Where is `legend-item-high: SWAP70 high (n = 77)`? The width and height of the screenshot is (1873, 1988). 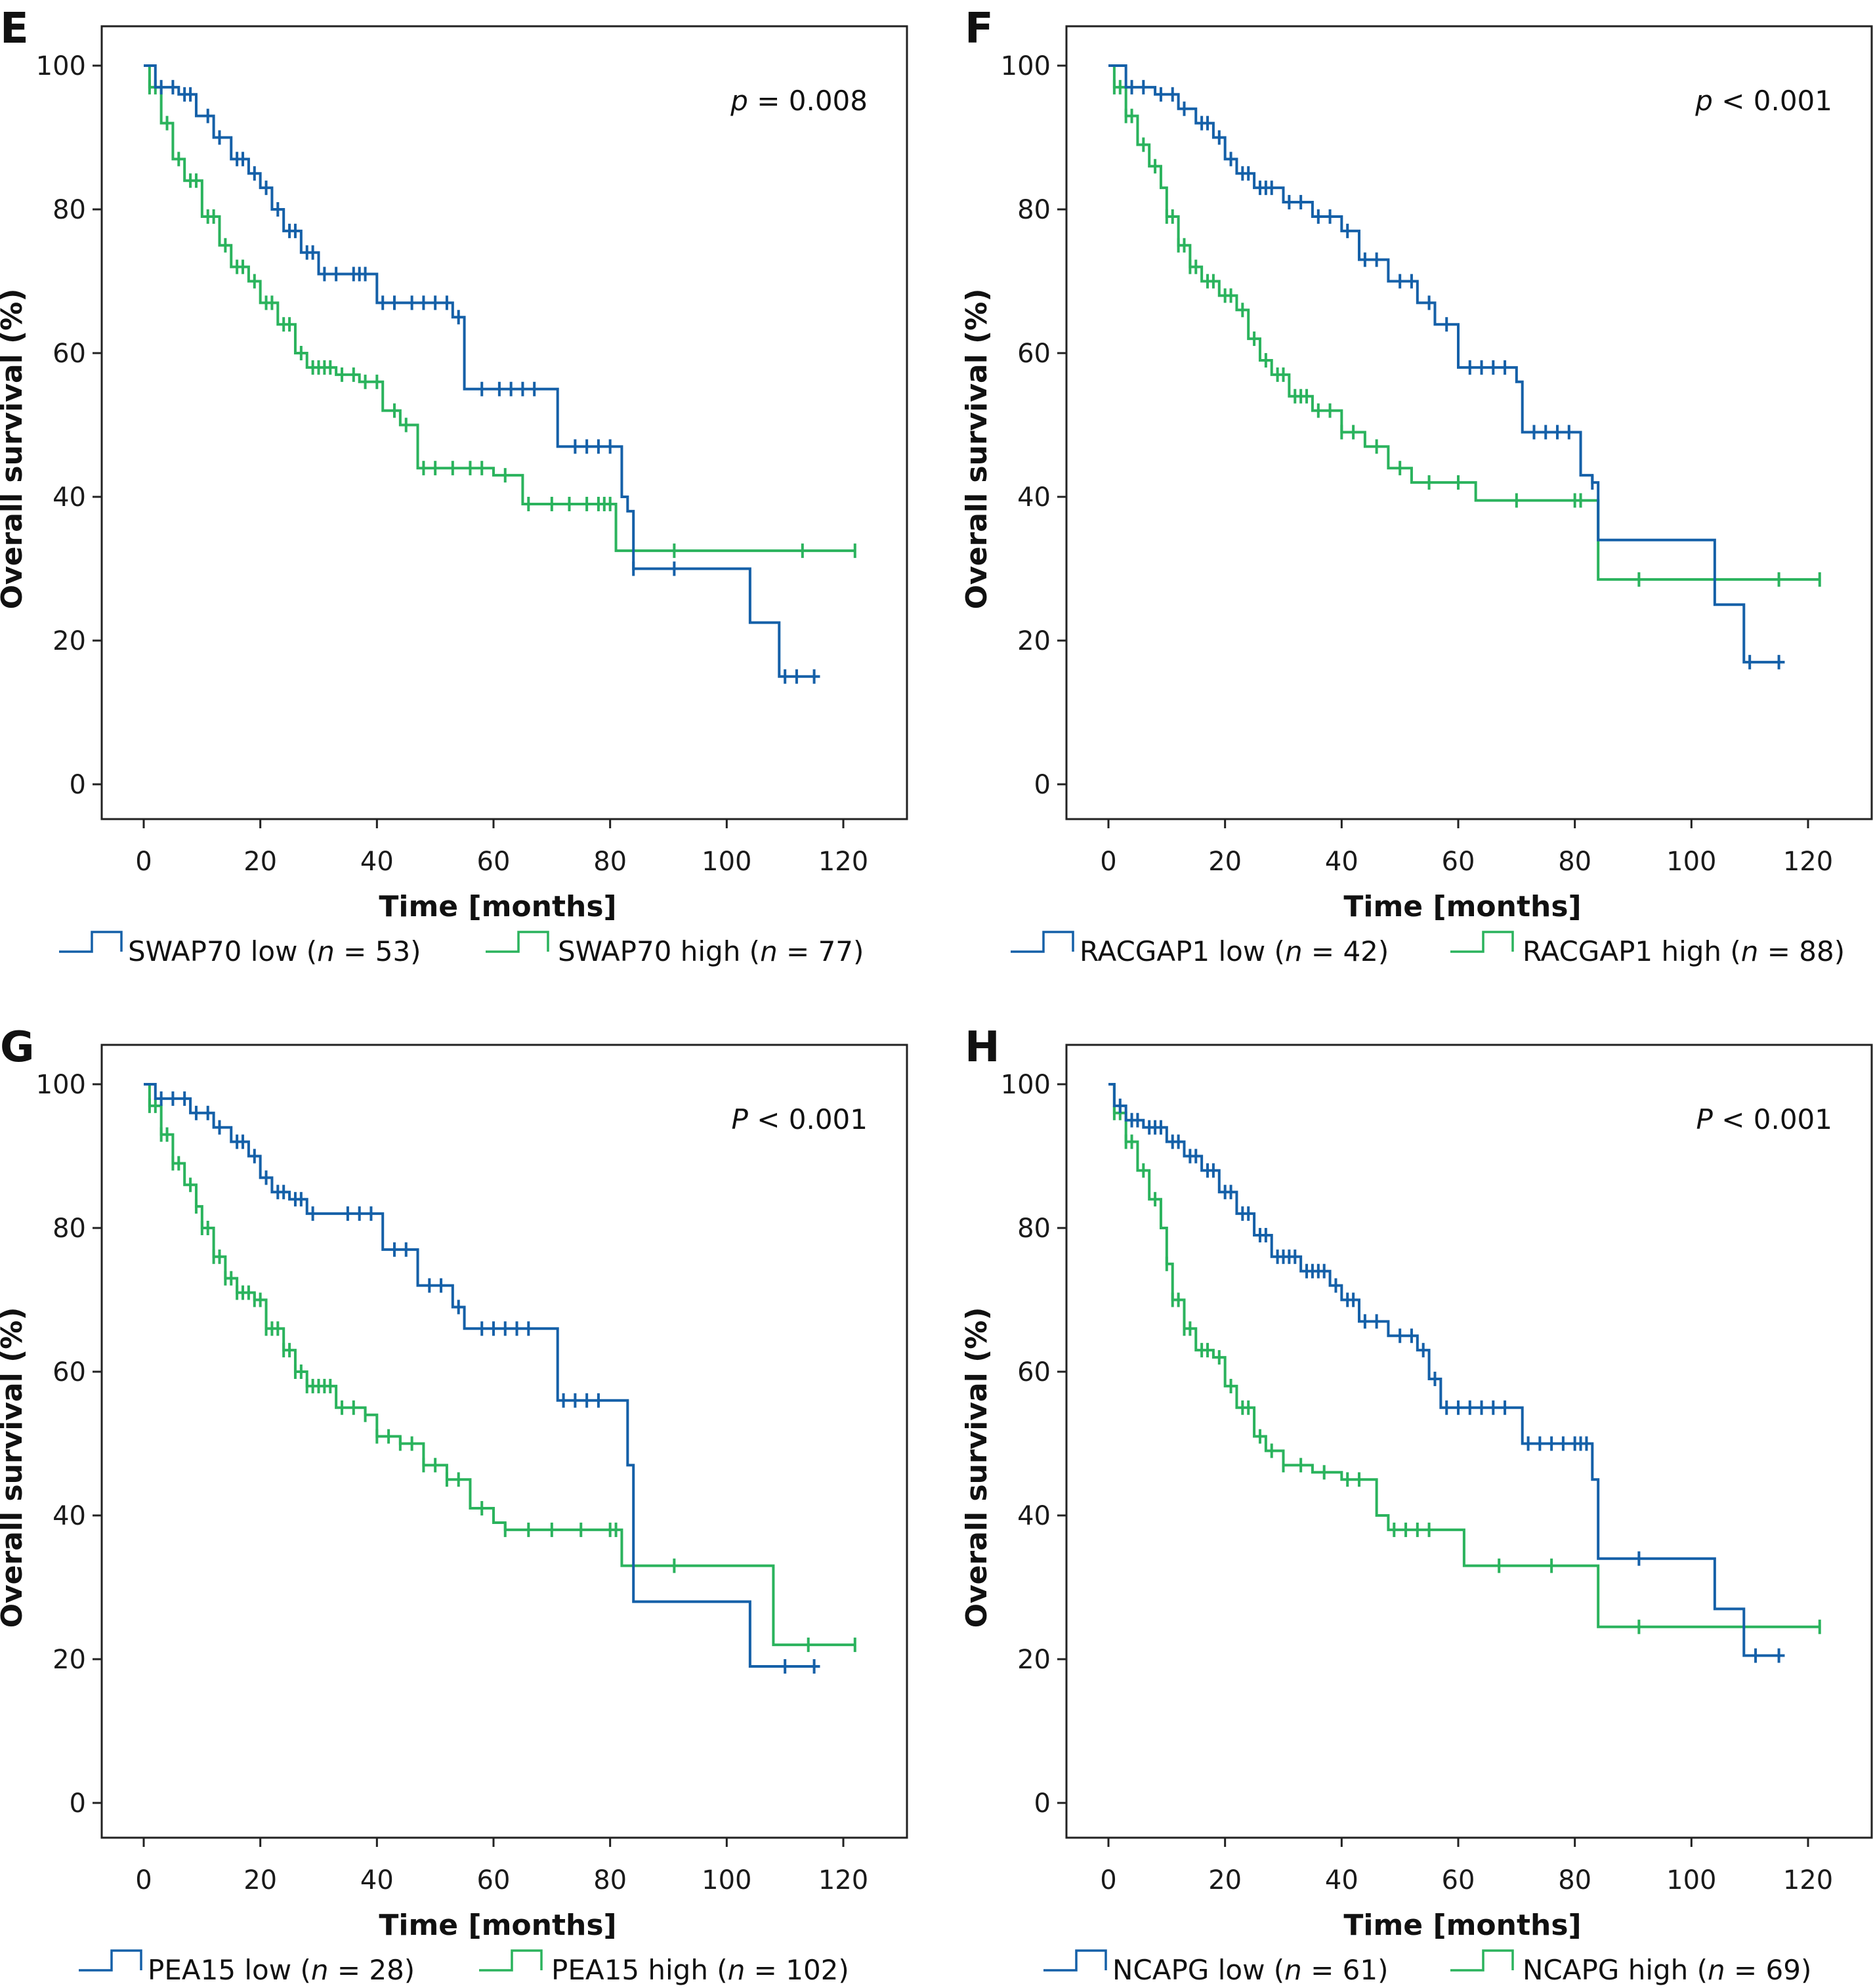
legend-item-high: SWAP70 high (n = 77) is located at coordinates (675, 949).